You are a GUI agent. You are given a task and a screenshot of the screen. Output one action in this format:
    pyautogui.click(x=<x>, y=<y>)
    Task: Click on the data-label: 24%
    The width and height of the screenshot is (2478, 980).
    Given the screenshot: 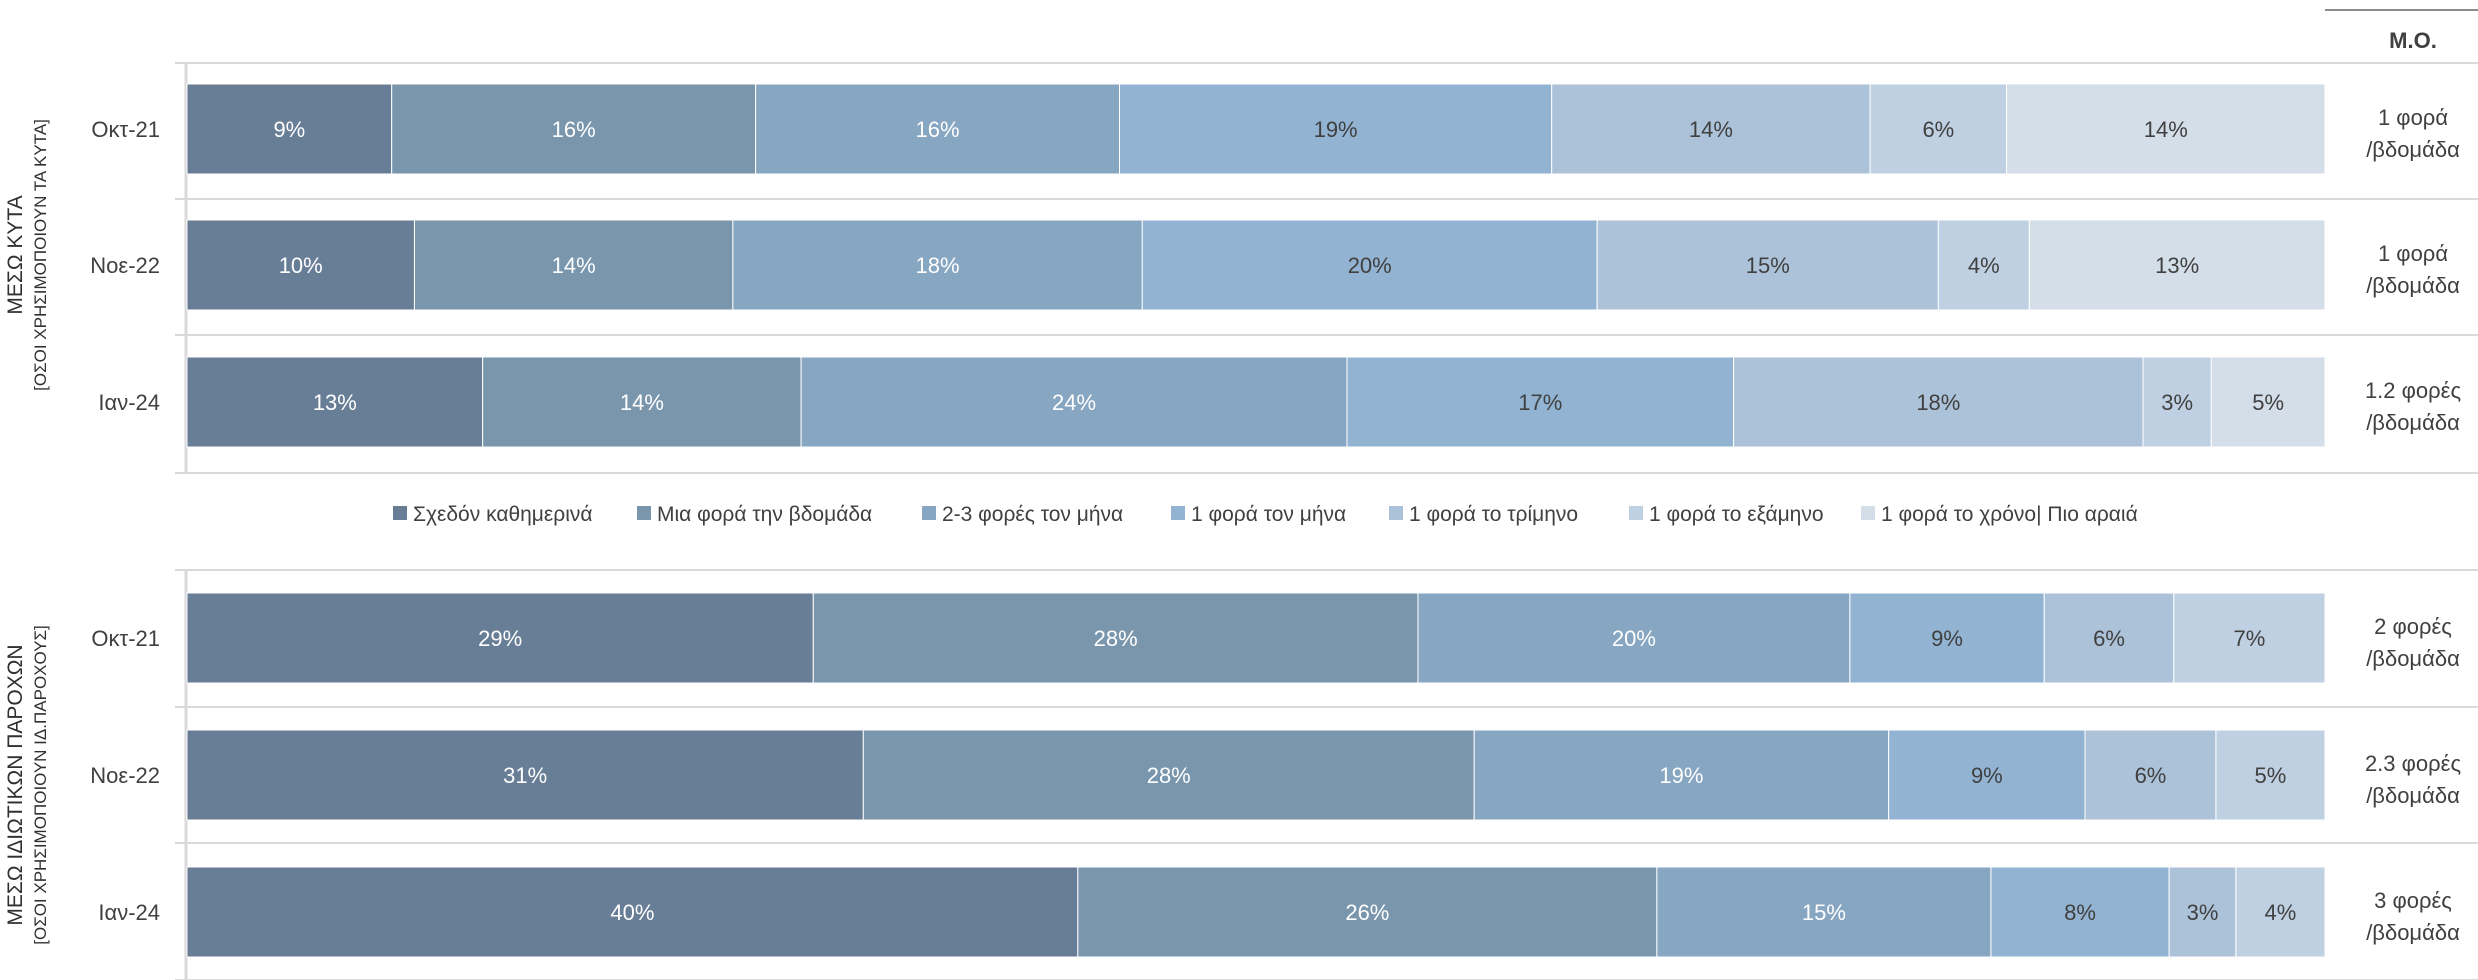 What is the action you would take?
    pyautogui.click(x=1074, y=402)
    